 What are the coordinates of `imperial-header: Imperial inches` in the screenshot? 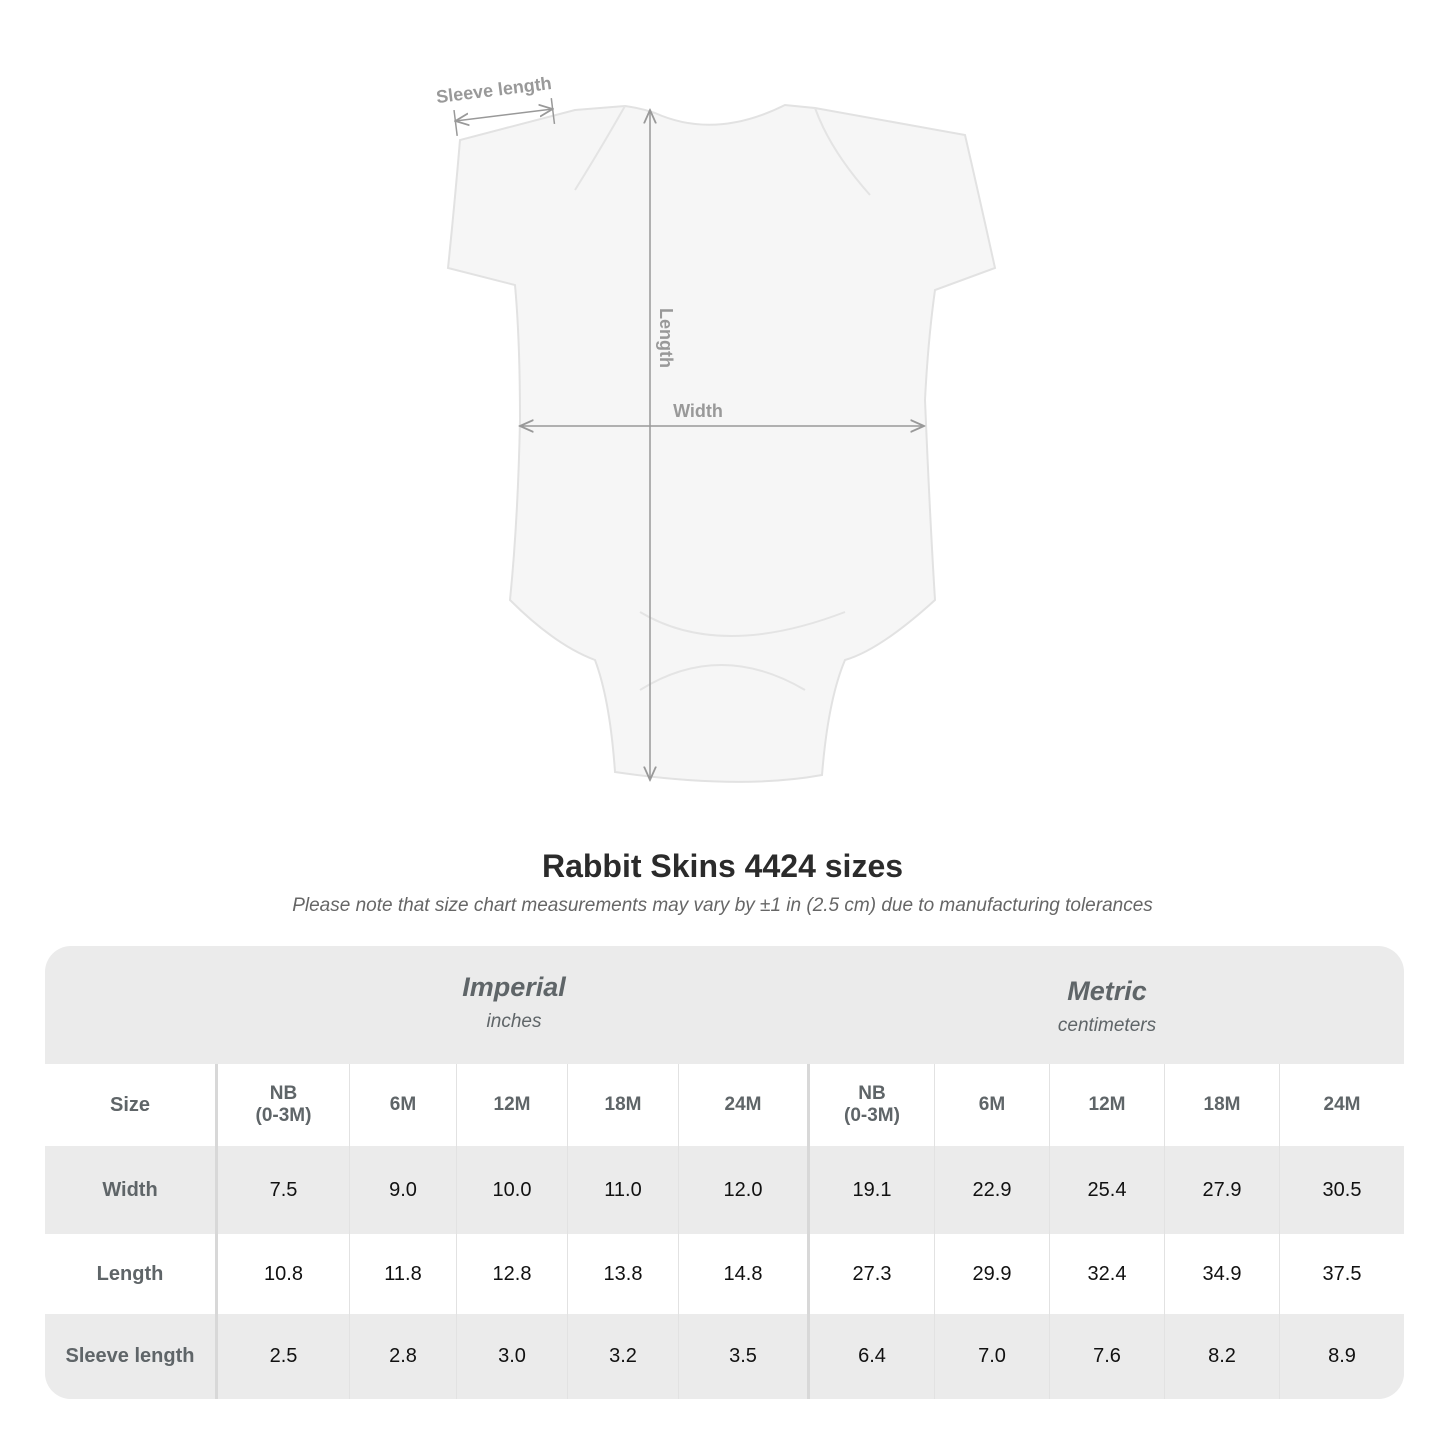 It's located at (514, 1005).